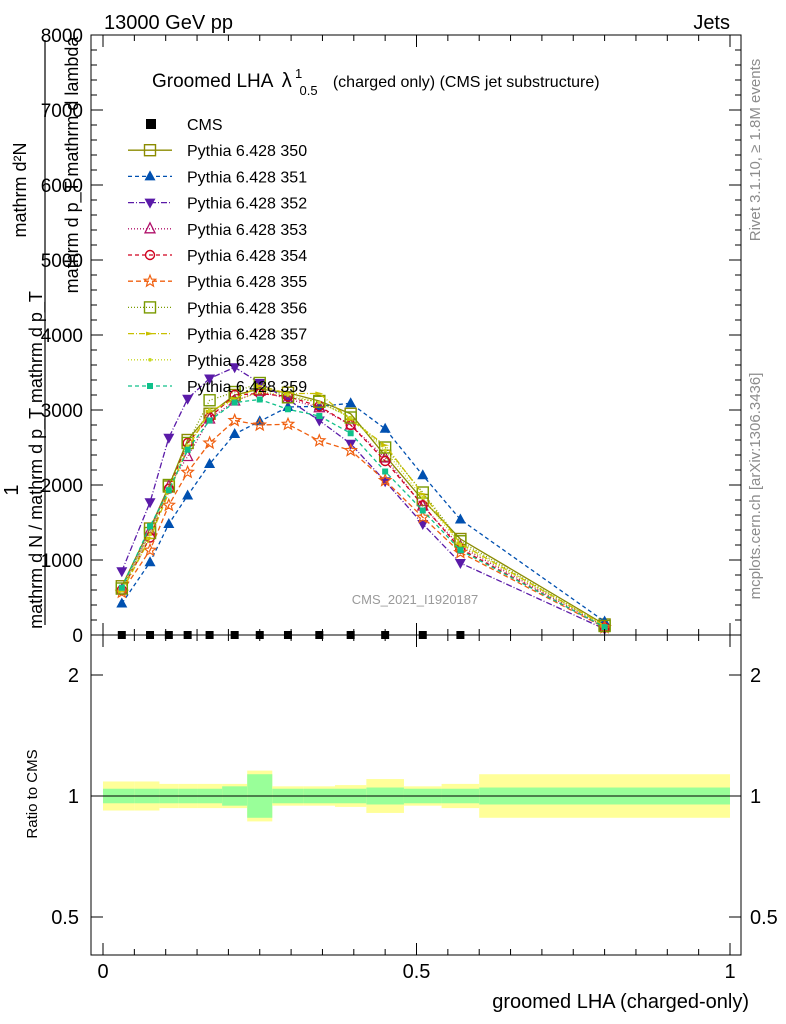 The image size is (786, 1024). What do you see at coordinates (466, 82) in the screenshot?
I see `title-rest: (charged only) (CMS jet substructure)` at bounding box center [466, 82].